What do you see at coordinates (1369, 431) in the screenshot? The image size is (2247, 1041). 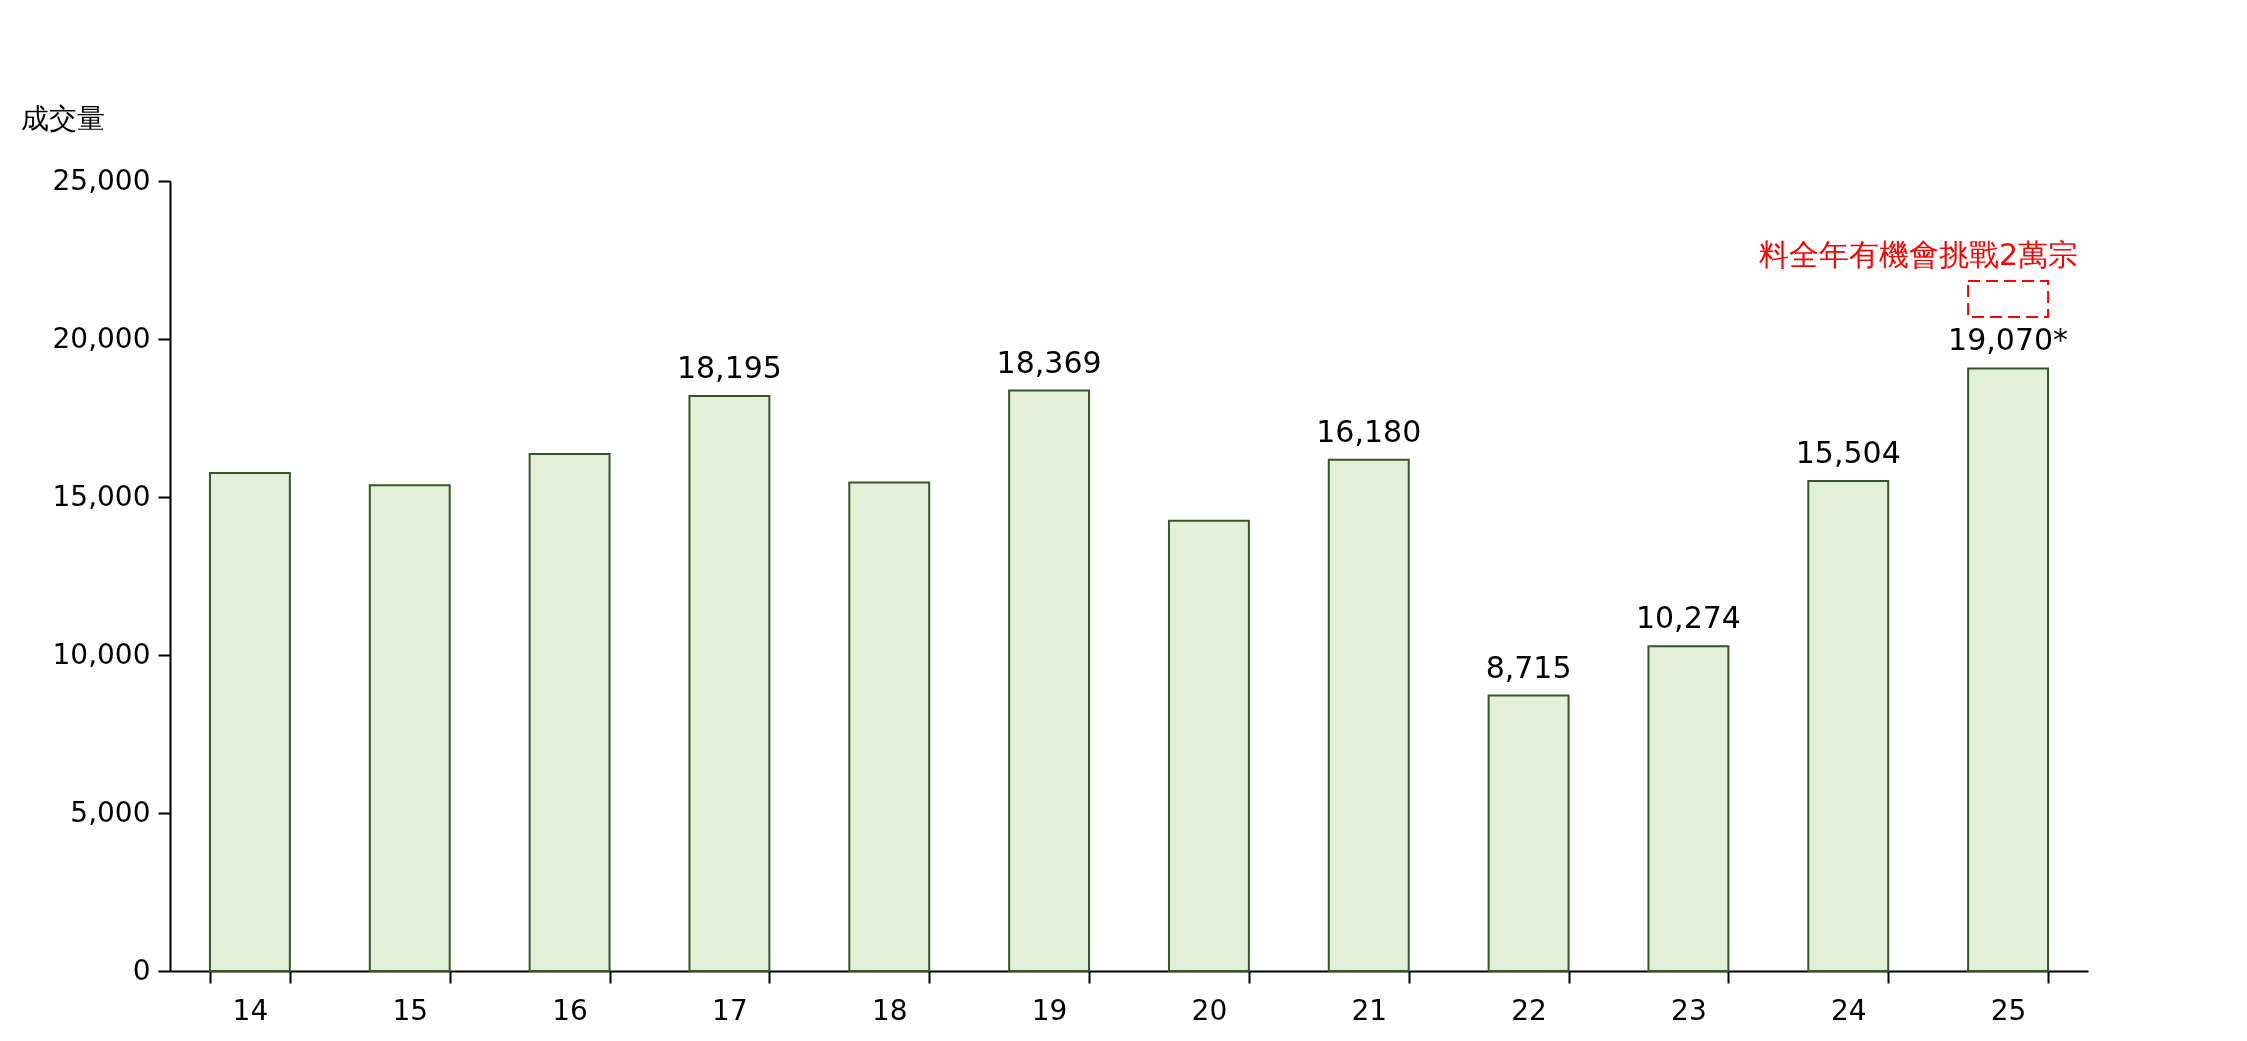 I see `data-label: 16,180` at bounding box center [1369, 431].